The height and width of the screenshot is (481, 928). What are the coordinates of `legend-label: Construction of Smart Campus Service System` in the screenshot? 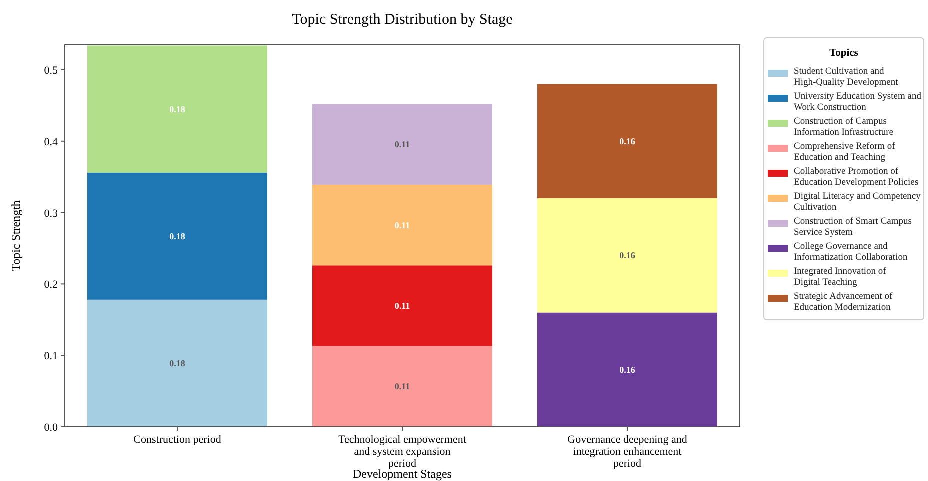 It's located at (853, 227).